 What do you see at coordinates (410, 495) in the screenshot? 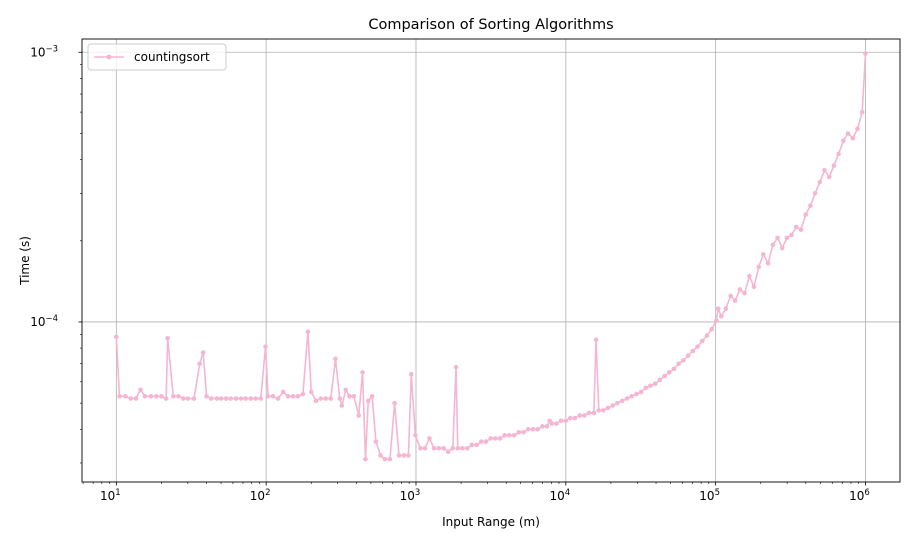
I see `x-tick-label: 103` at bounding box center [410, 495].